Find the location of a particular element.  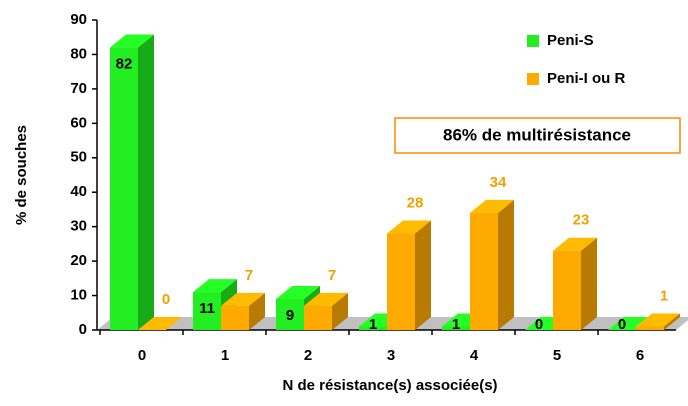

y-tick-label: 60 is located at coordinates (78, 122).